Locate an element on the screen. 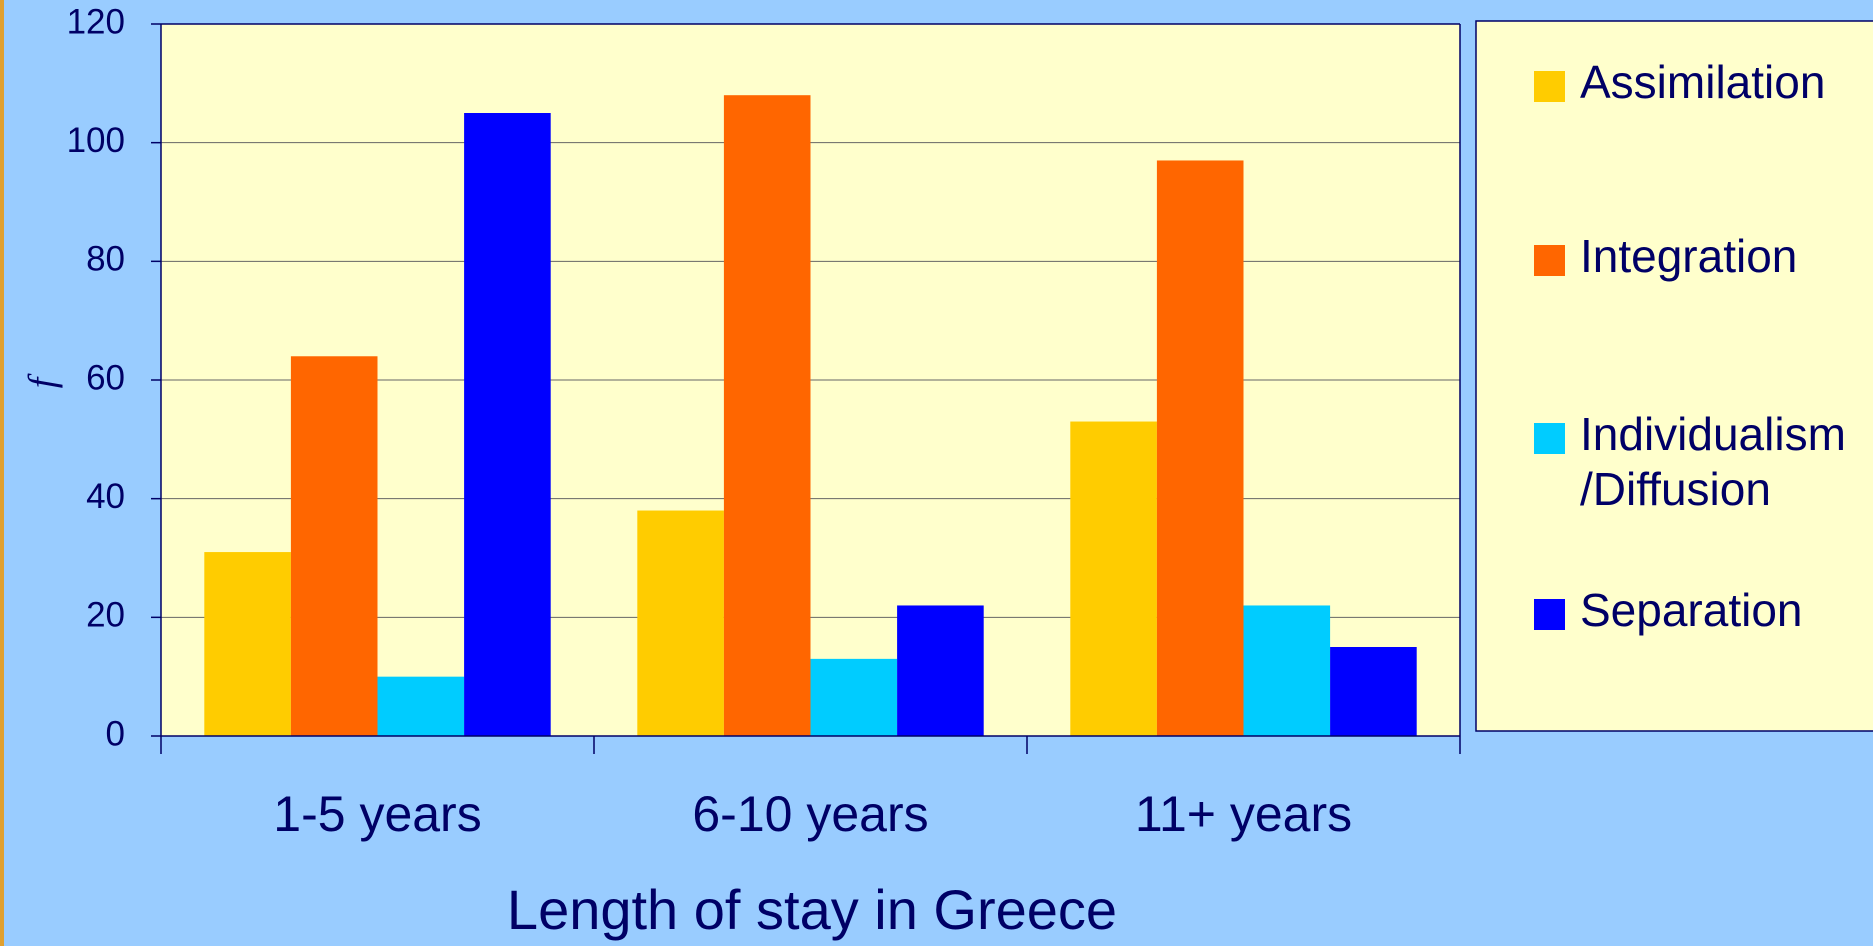 This screenshot has height=946, width=1873. left-edge is located at coordinates (2, 473).